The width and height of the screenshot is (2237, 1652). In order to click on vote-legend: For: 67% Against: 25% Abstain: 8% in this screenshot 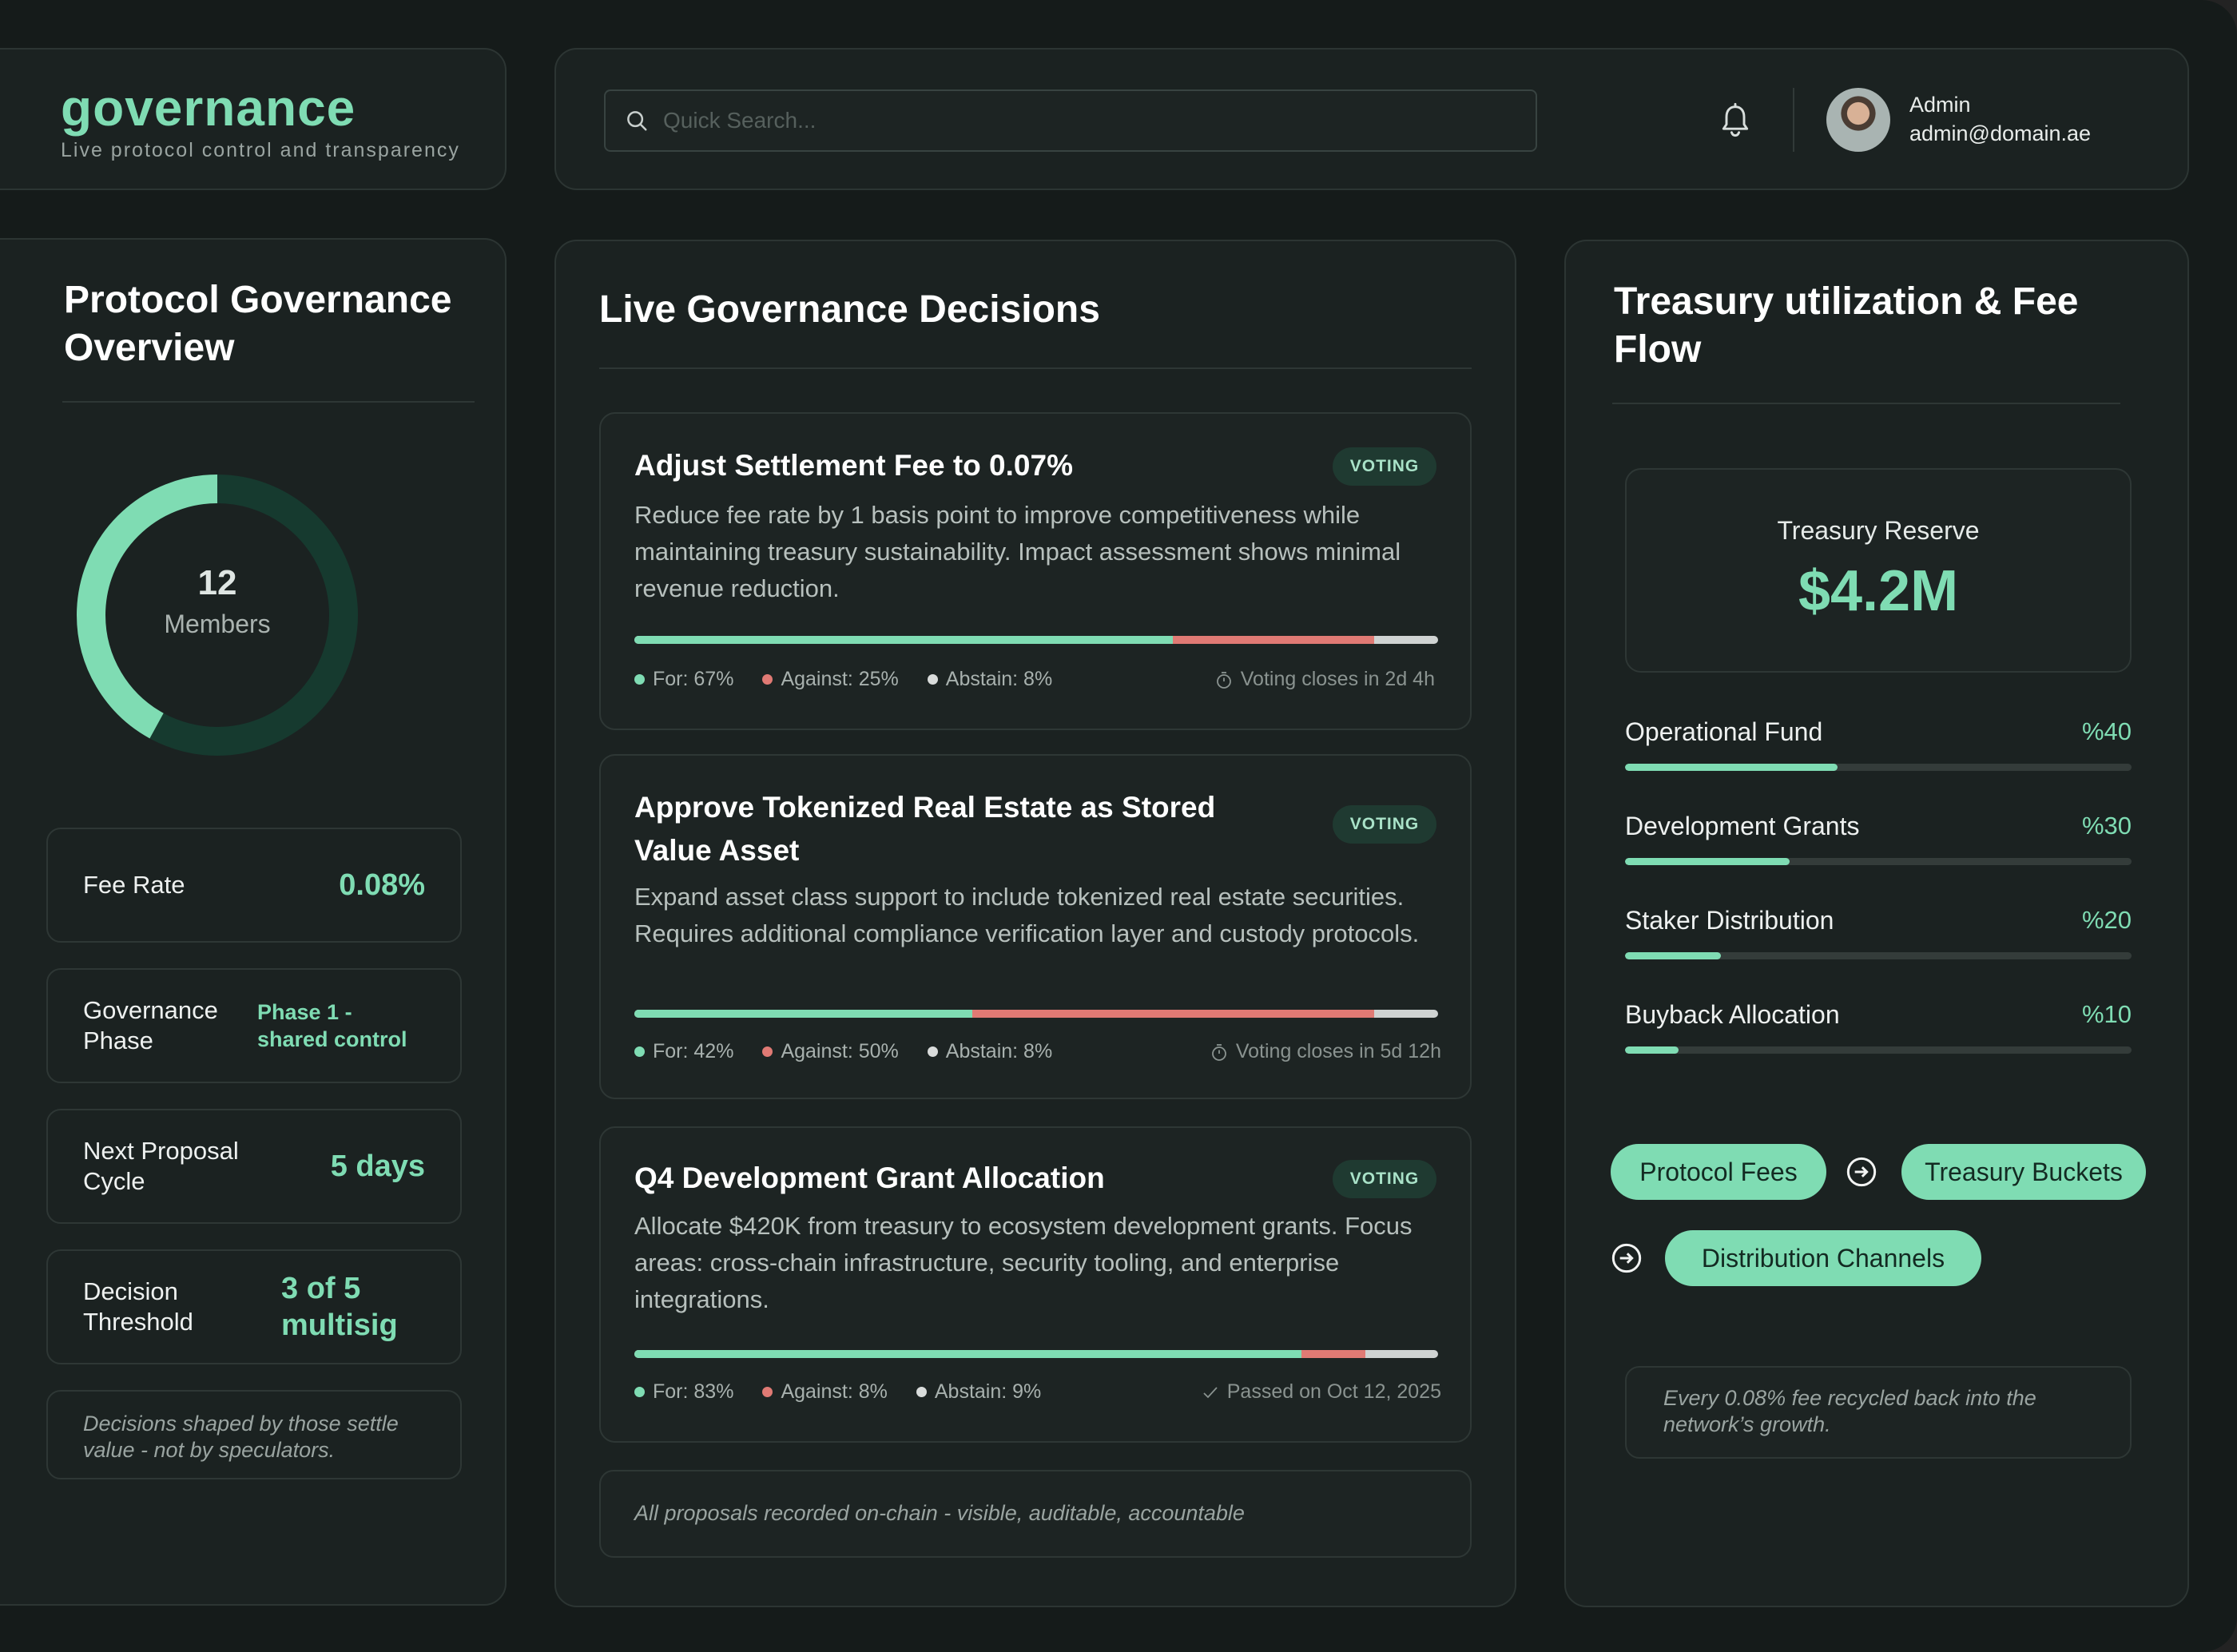, I will do `click(857, 679)`.